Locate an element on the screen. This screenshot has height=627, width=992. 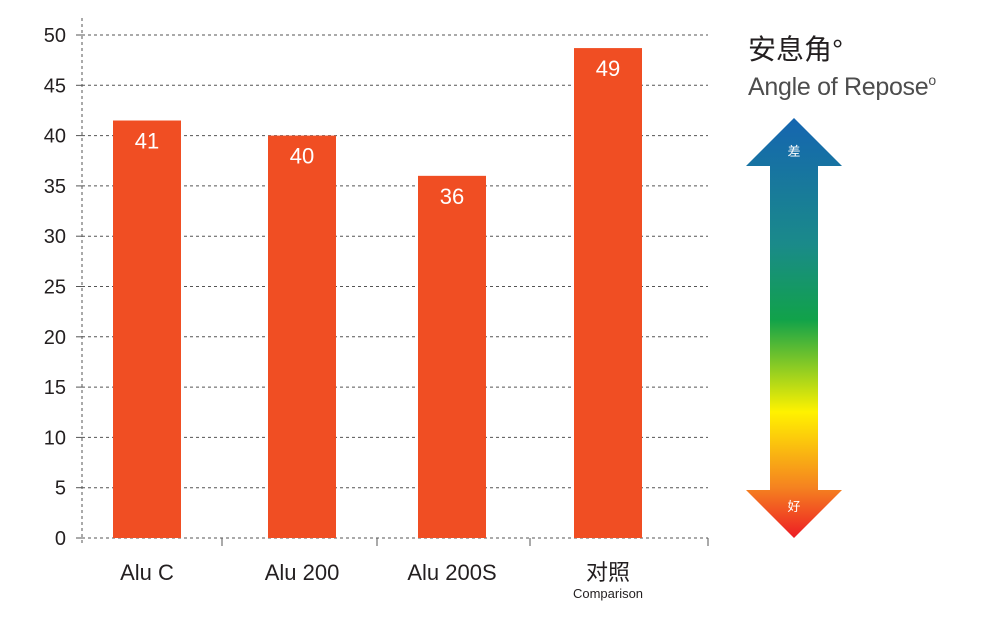
arrow-top-label: 差 is located at coordinates (793, 152).